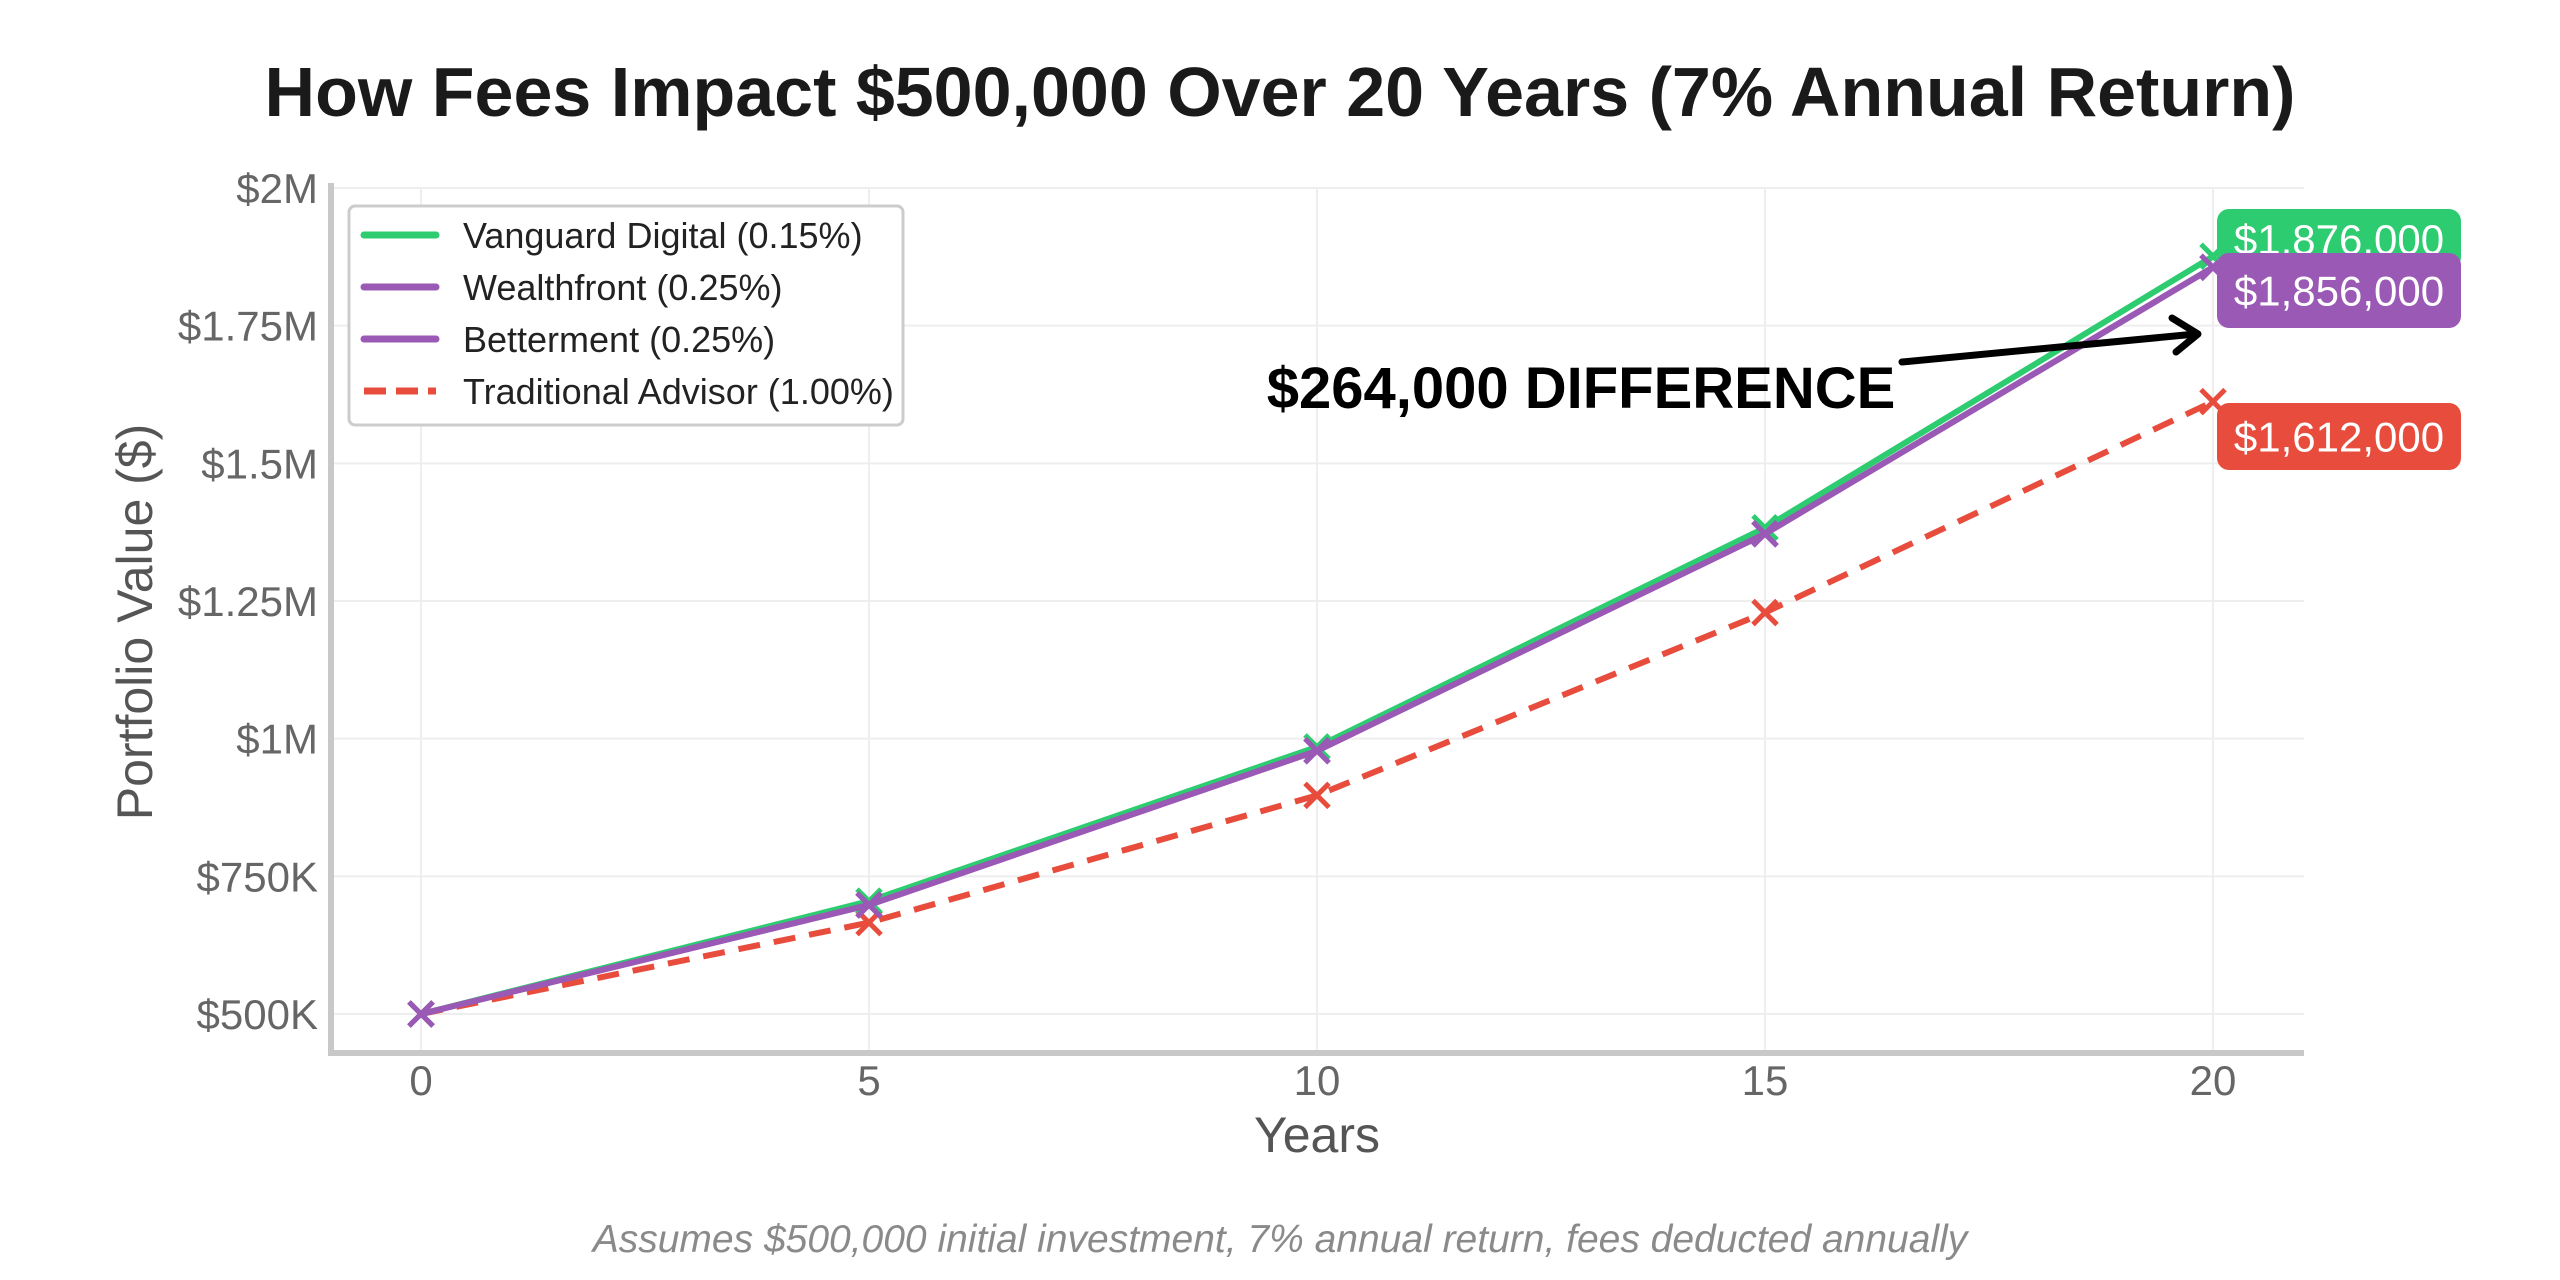 The width and height of the screenshot is (2560, 1280). I want to click on y-tick-labels: $500K $750K $1M $1.25M $1.5M $1.75M $2M, so click(248, 601).